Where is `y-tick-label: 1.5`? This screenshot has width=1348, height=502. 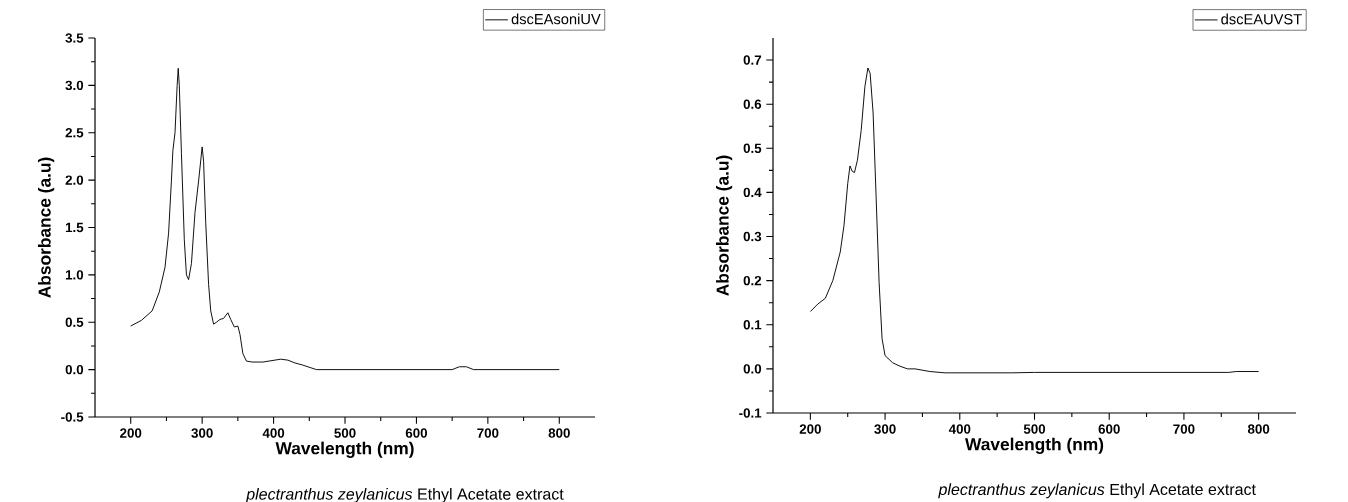 y-tick-label: 1.5 is located at coordinates (74, 227).